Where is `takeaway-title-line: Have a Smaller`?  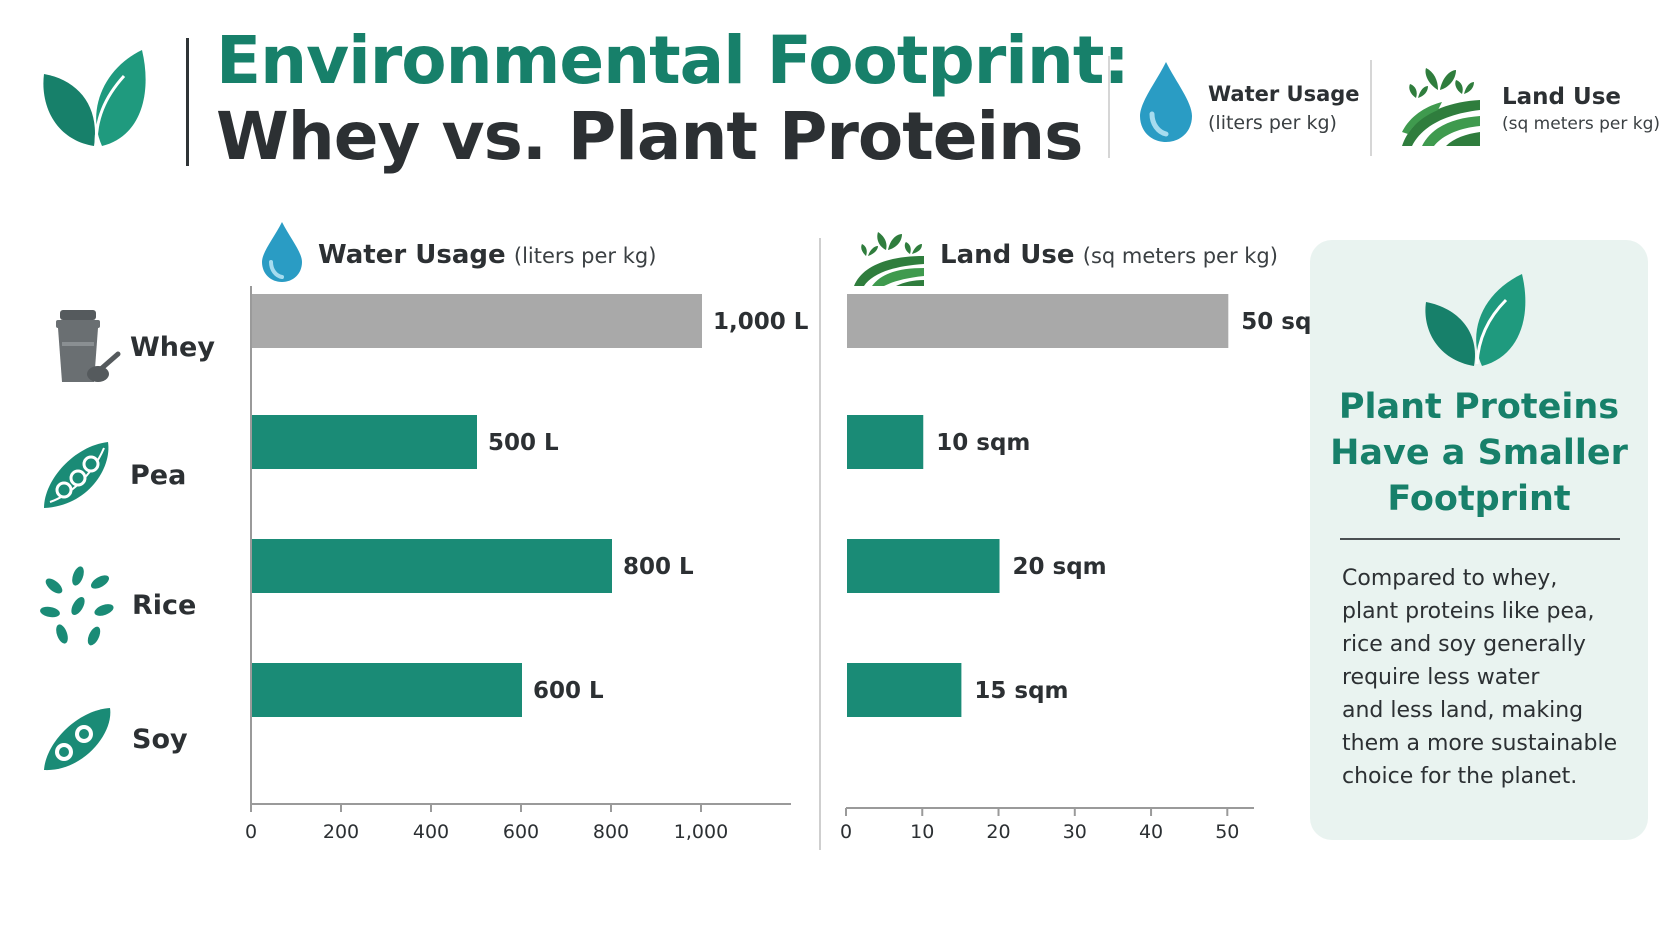 takeaway-title-line: Have a Smaller is located at coordinates (1479, 453).